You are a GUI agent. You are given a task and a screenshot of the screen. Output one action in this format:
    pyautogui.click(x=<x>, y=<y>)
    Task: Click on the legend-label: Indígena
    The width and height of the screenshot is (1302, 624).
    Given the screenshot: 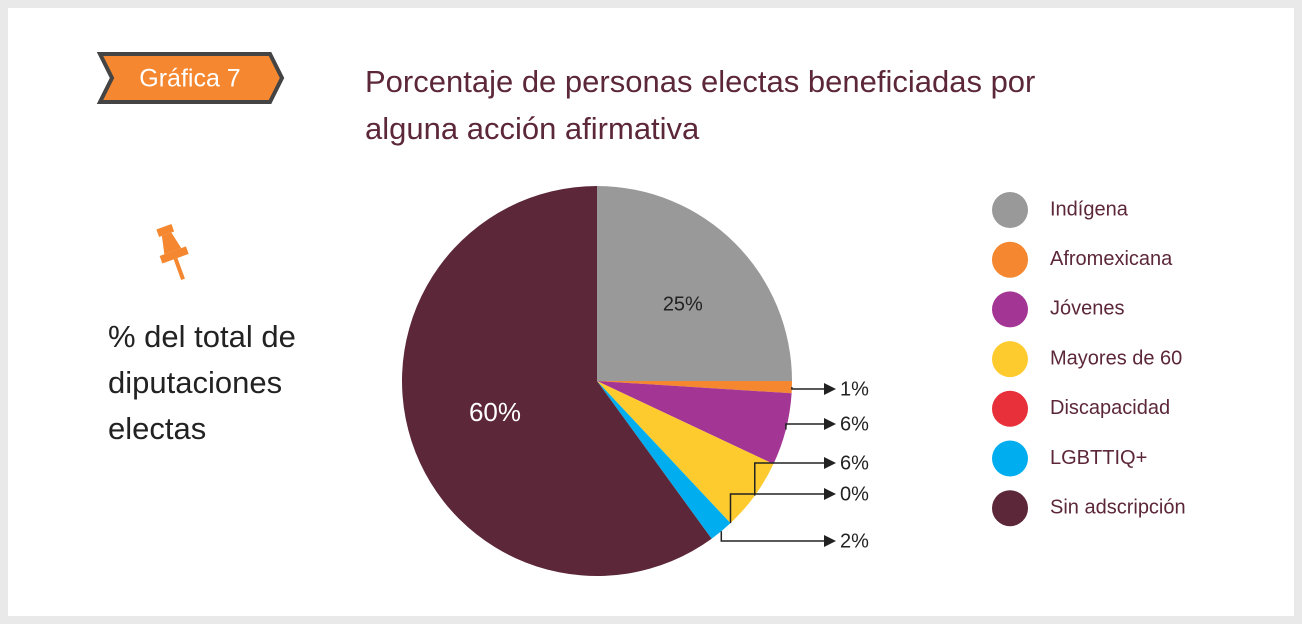 What is the action you would take?
    pyautogui.click(x=1089, y=209)
    